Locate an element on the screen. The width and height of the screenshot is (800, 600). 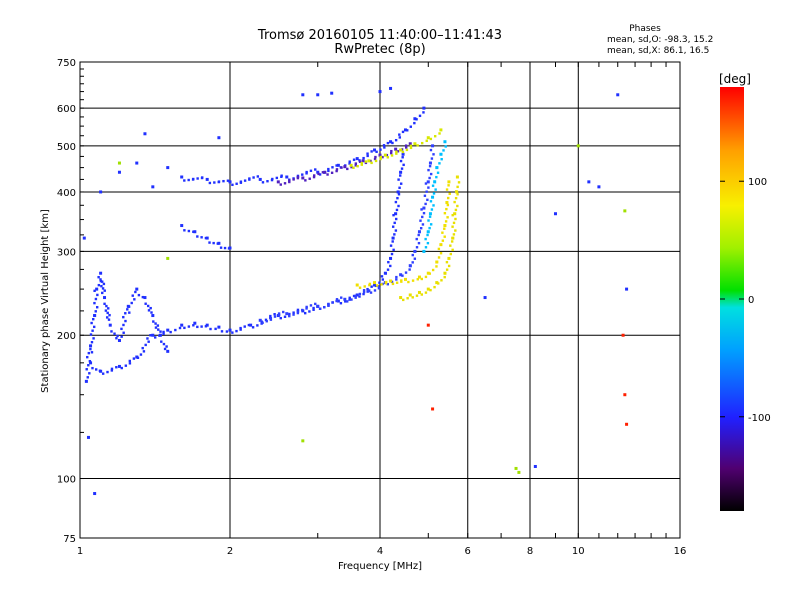
x-tick-label: 6 is located at coordinates (468, 551).